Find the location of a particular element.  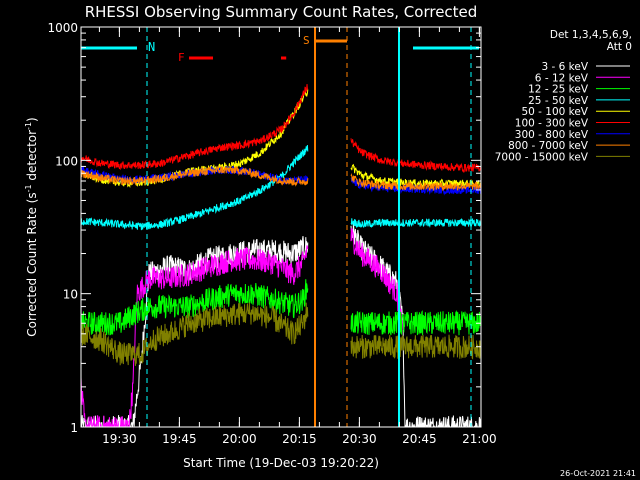

legend-label-6: 300 - 800 keV is located at coordinates (552, 135).